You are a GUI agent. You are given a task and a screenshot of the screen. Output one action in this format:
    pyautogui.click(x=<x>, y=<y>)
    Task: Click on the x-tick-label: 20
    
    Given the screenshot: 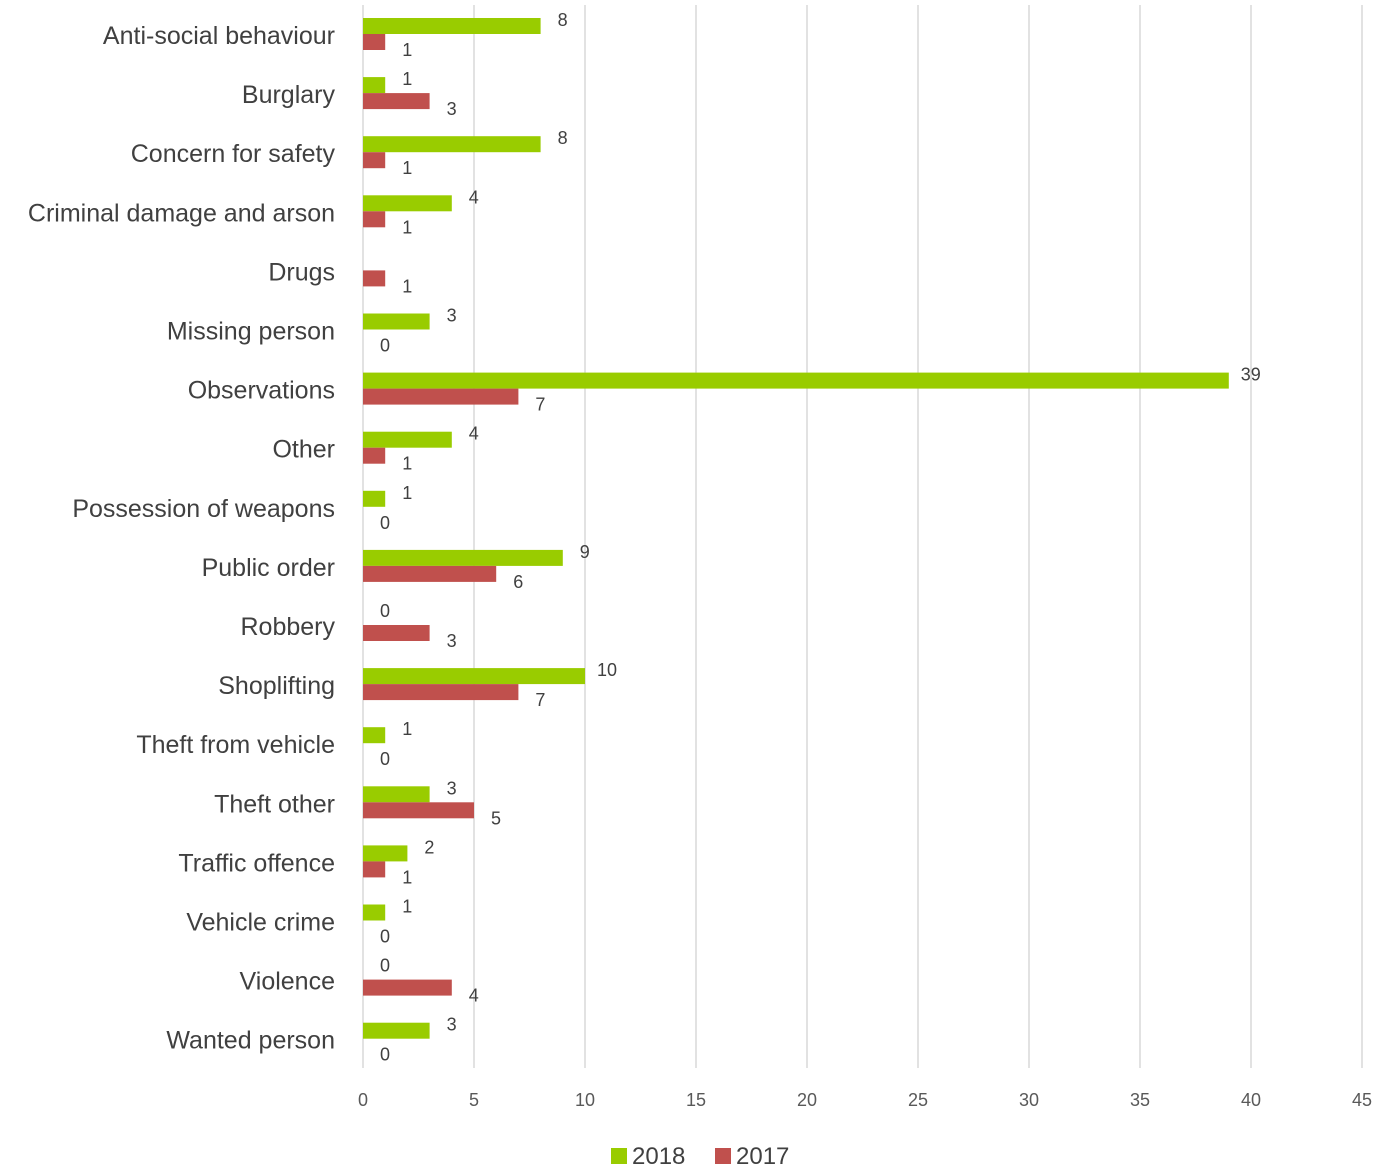 What is the action you would take?
    pyautogui.click(x=807, y=1100)
    